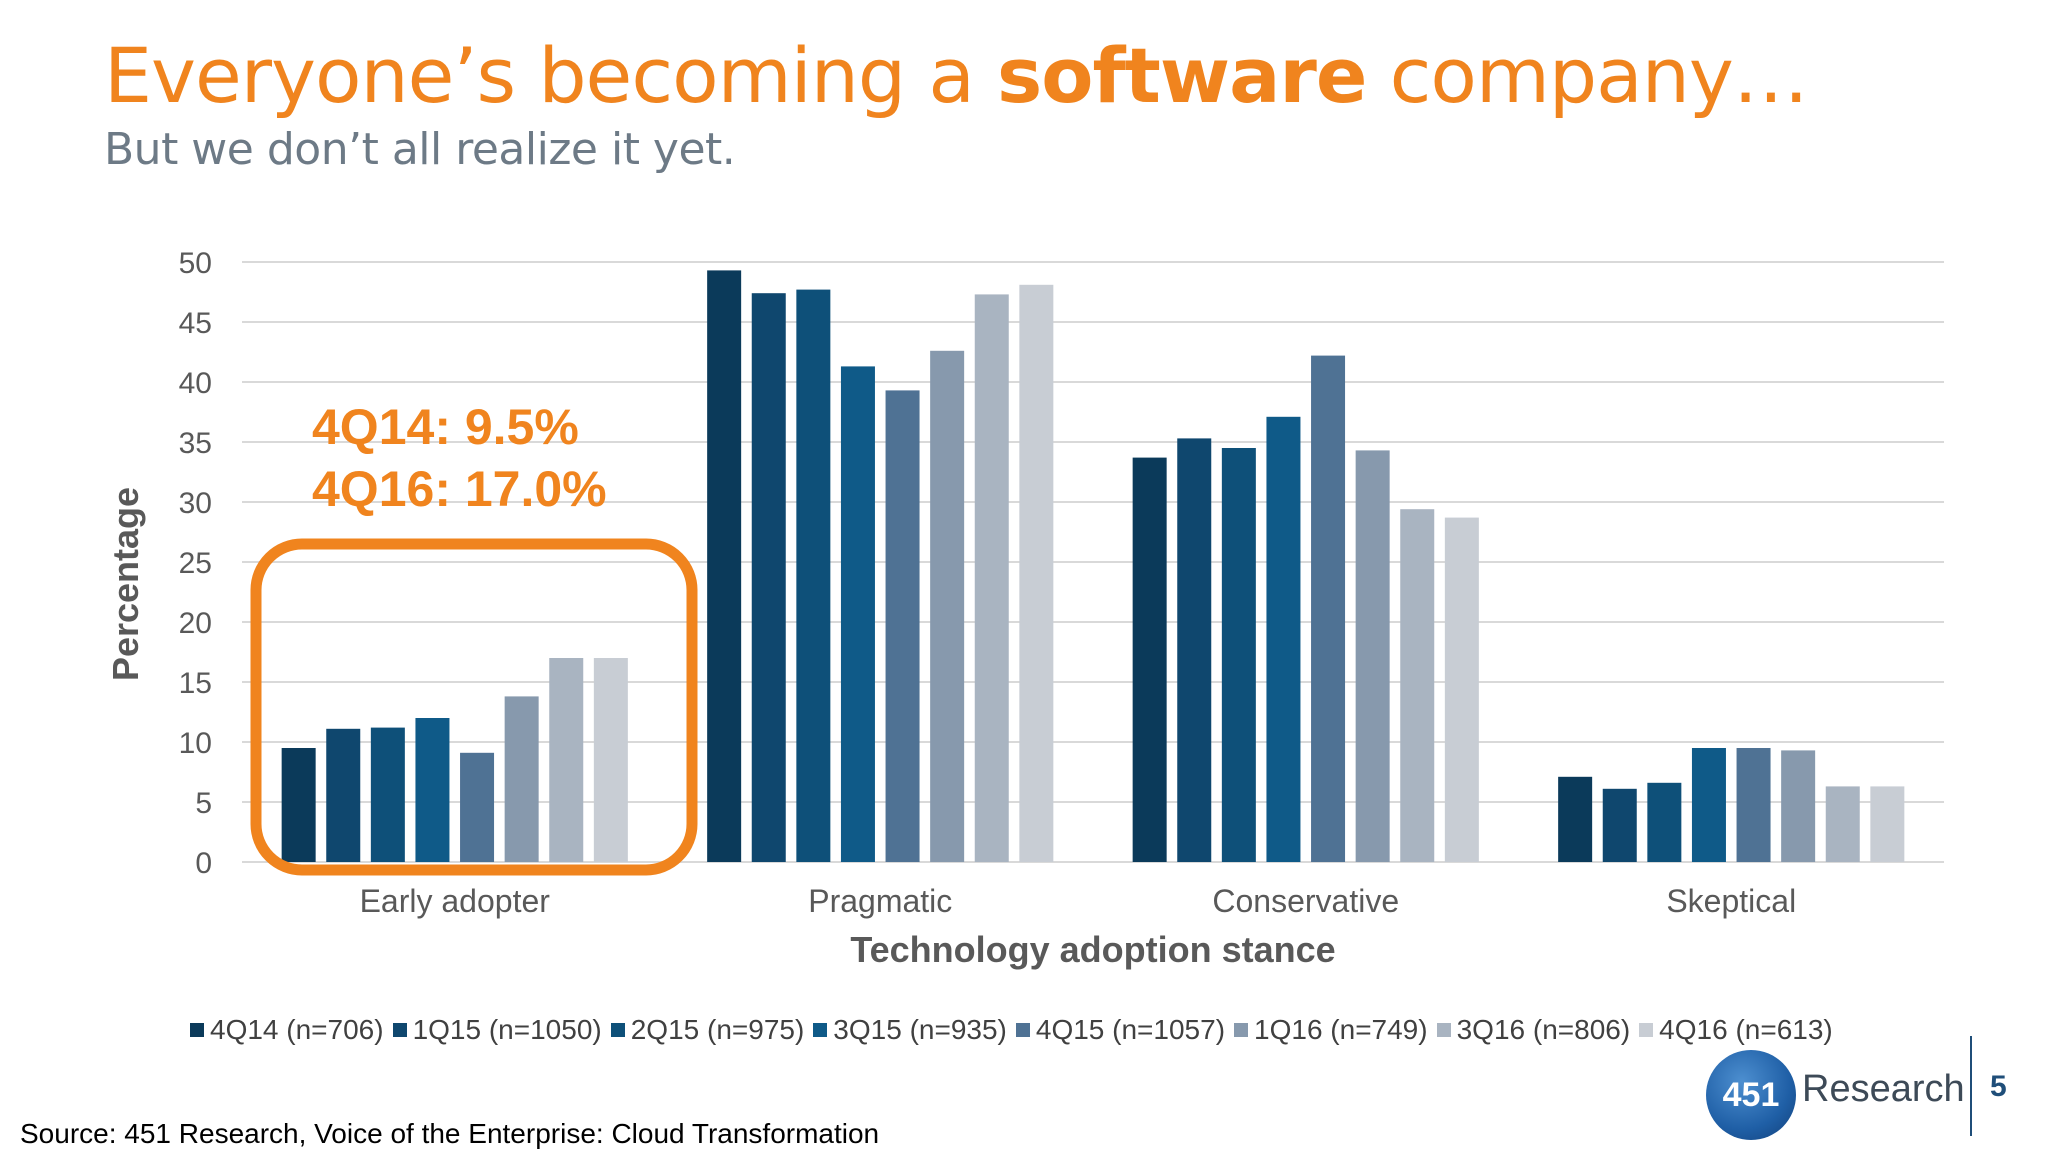  I want to click on title-bold-word: software, so click(1182, 75).